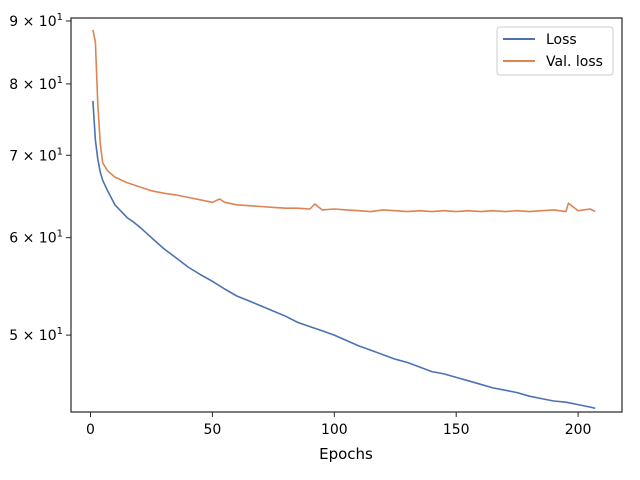  What do you see at coordinates (36, 84) in the screenshot?
I see `y-tick-label: 8 × 10¹` at bounding box center [36, 84].